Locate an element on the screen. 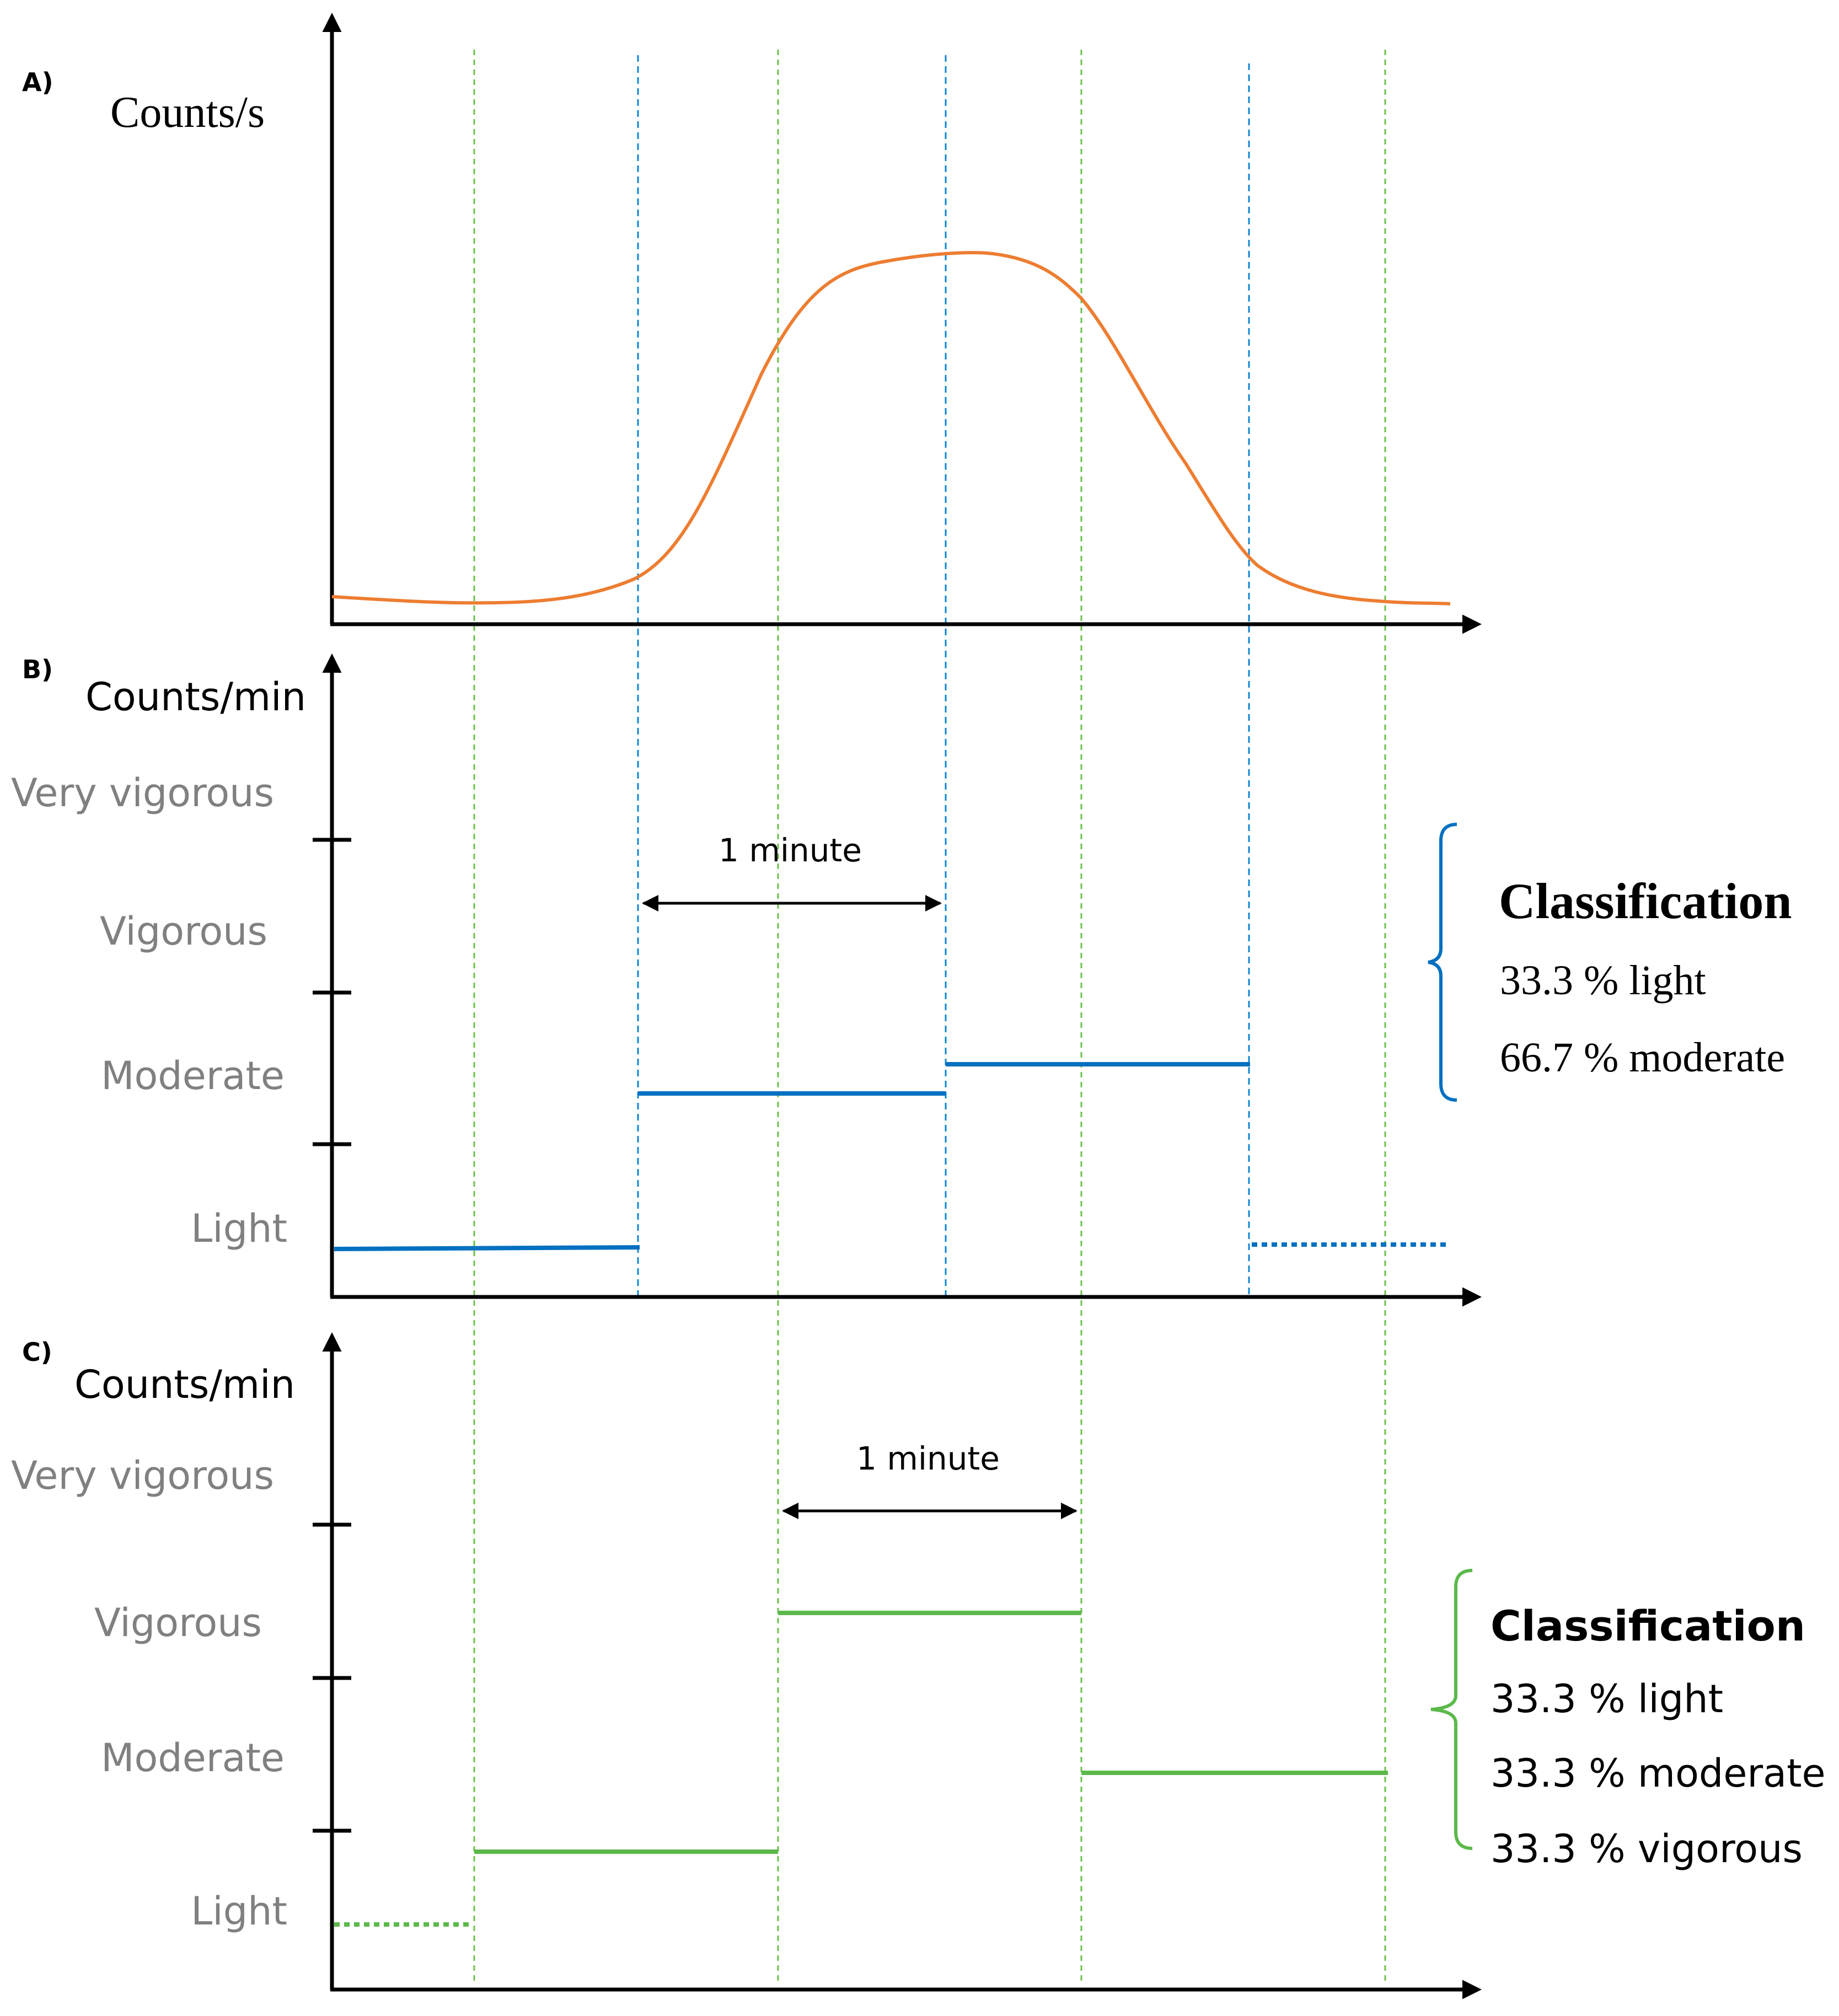 Image resolution: width=1839 pixels, height=2016 pixels. panel-c-level-moderate: Moderate is located at coordinates (193, 1758).